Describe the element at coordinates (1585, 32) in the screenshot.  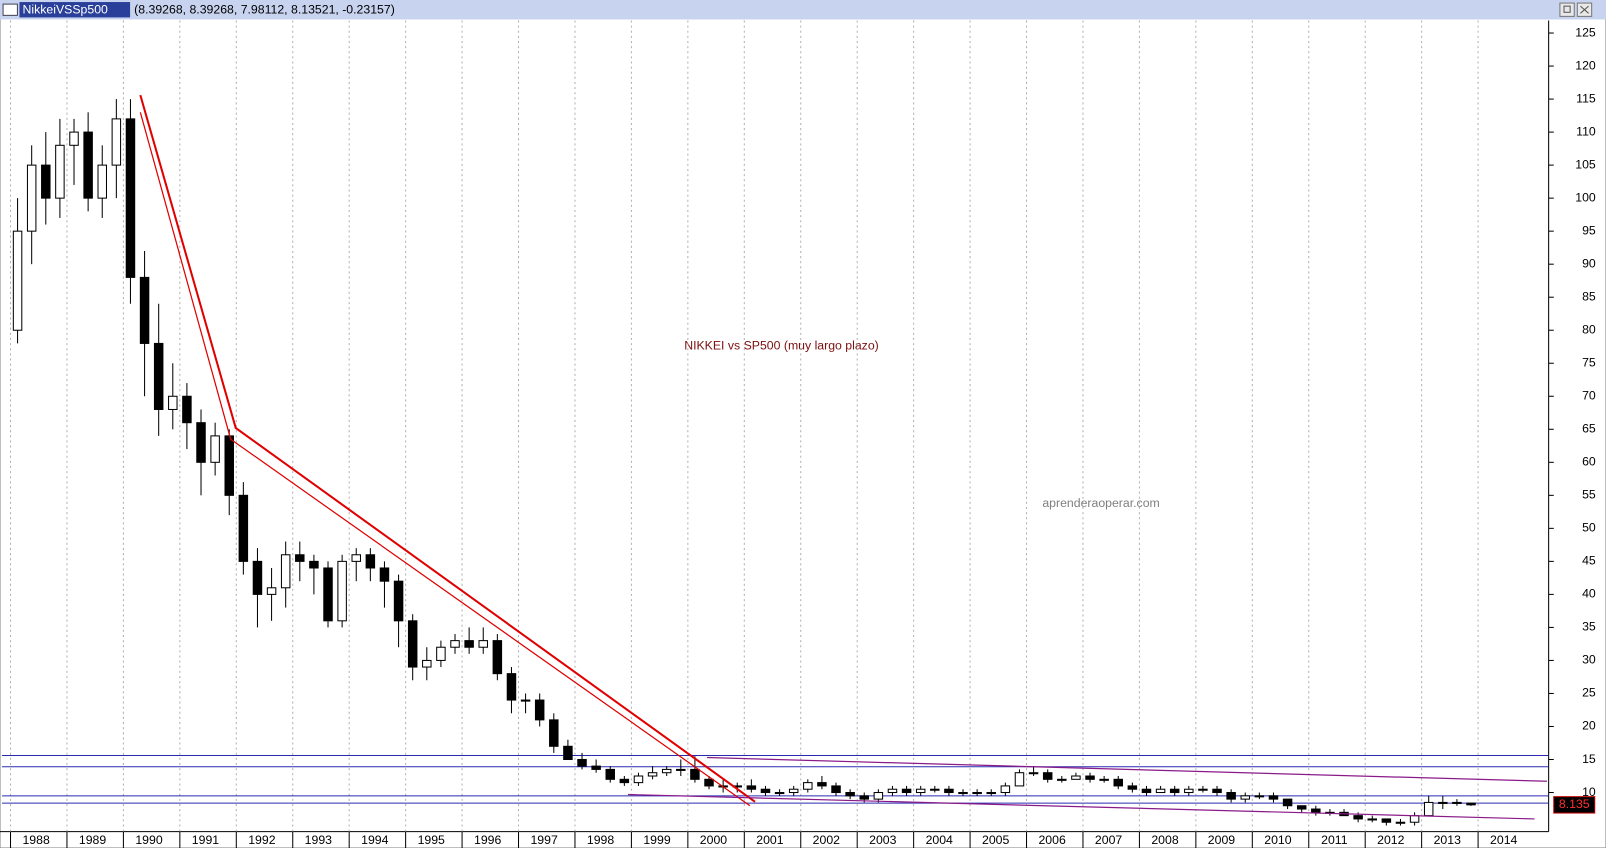
I see `y-tick-label: 125` at that location.